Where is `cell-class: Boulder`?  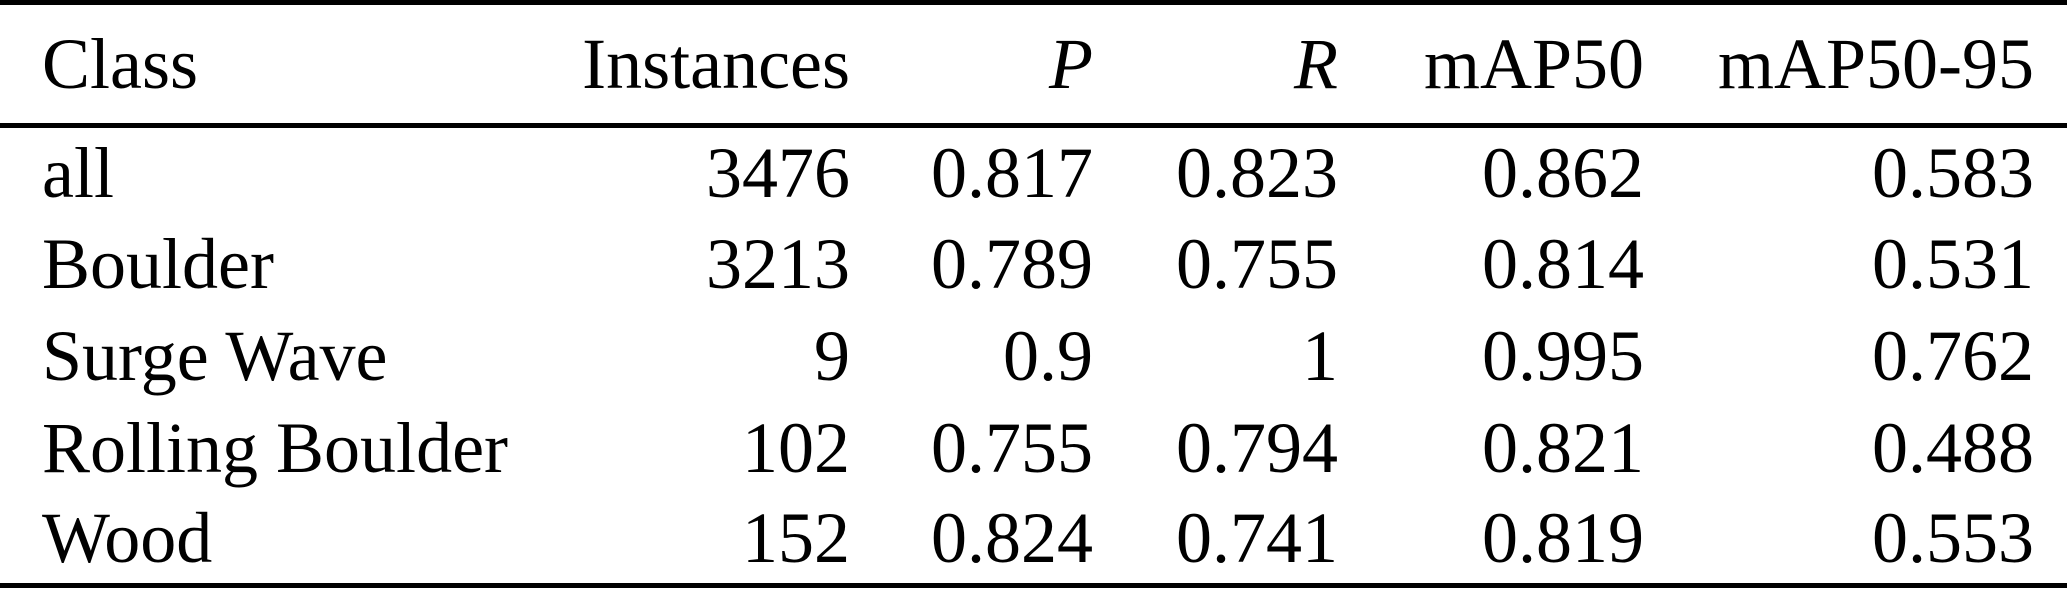
cell-class: Boulder is located at coordinates (158, 263).